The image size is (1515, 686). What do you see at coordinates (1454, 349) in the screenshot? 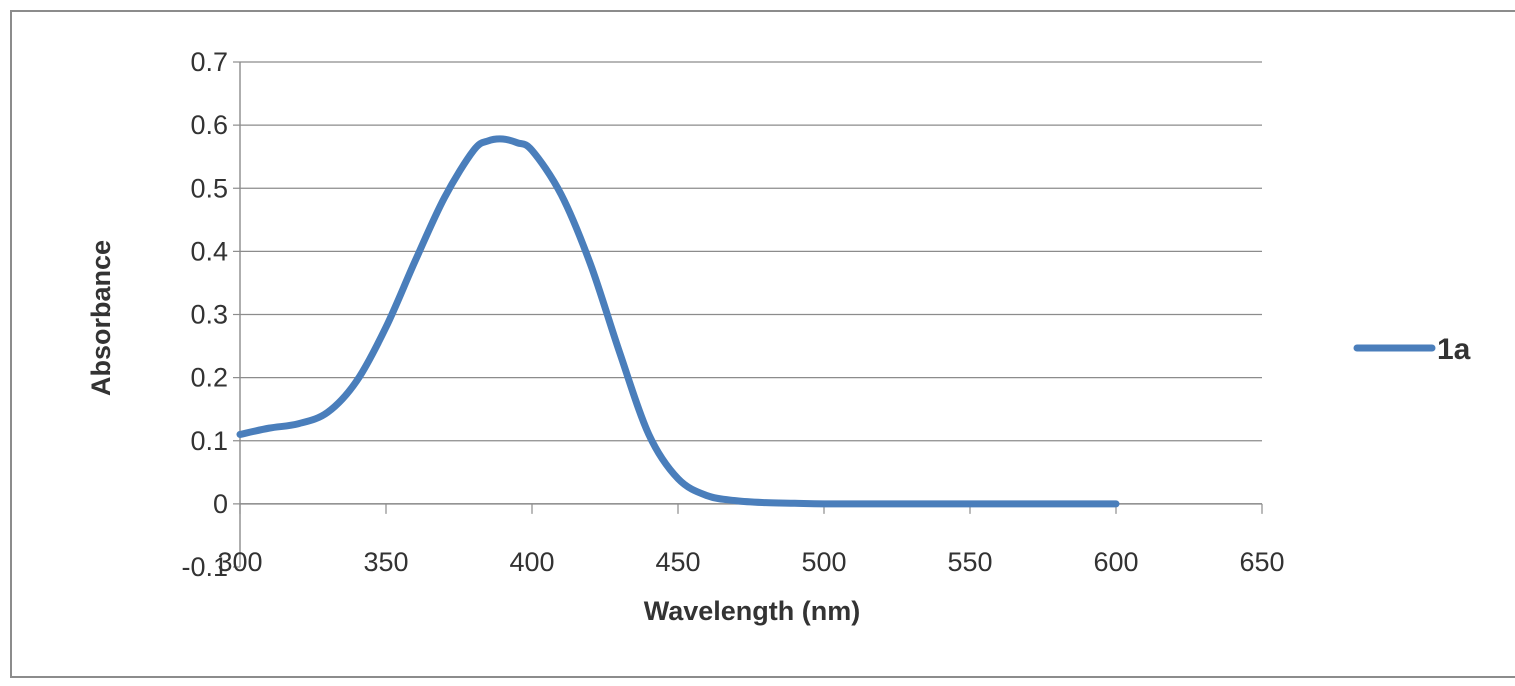
I see `legend-label-1a: 1a` at bounding box center [1454, 349].